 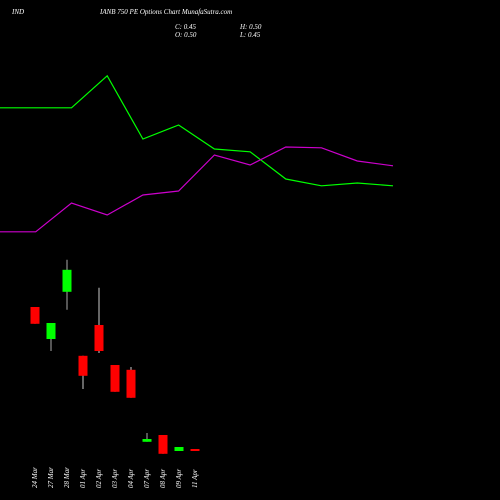 I want to click on x-tick-label: 04 Apr, so click(x=131, y=478).